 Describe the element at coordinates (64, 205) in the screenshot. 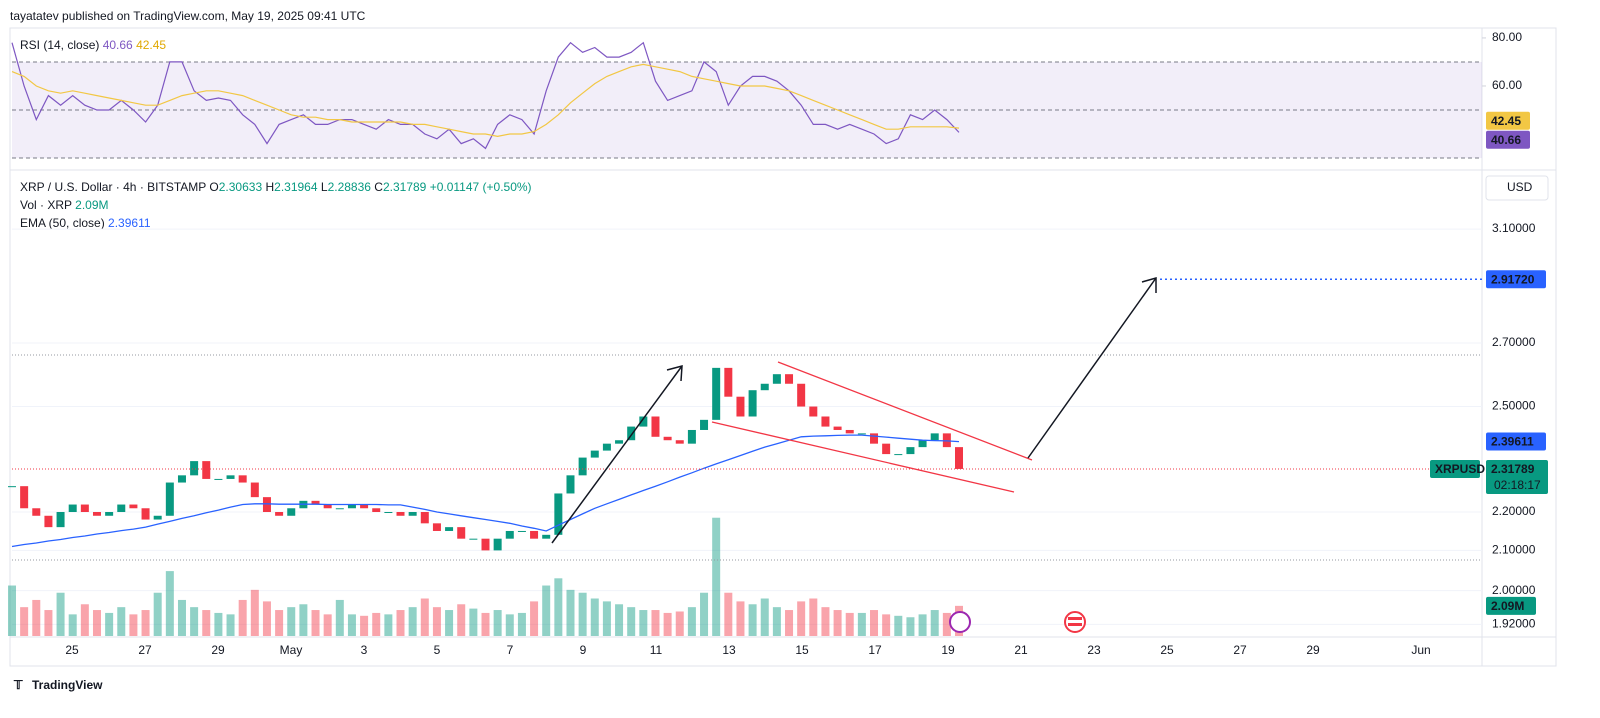

I see `volume-legend: Vol · XRP 2.09M` at that location.